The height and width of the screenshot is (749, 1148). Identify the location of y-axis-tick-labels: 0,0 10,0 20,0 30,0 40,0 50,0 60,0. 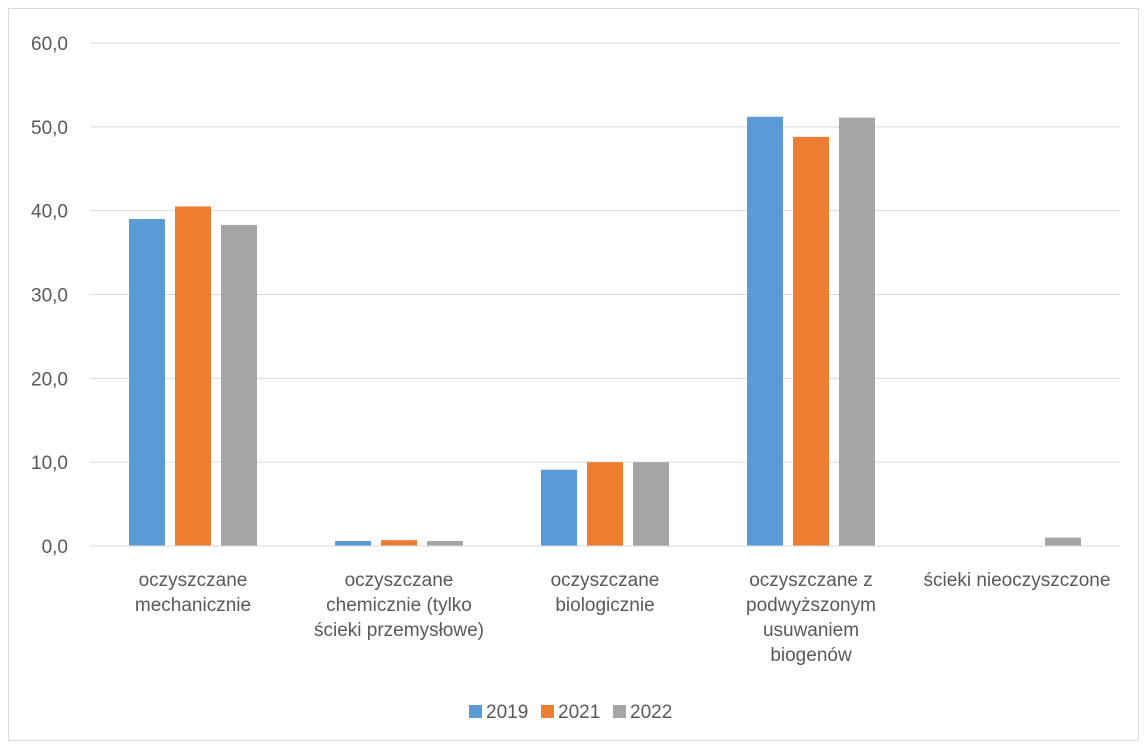
(49, 296).